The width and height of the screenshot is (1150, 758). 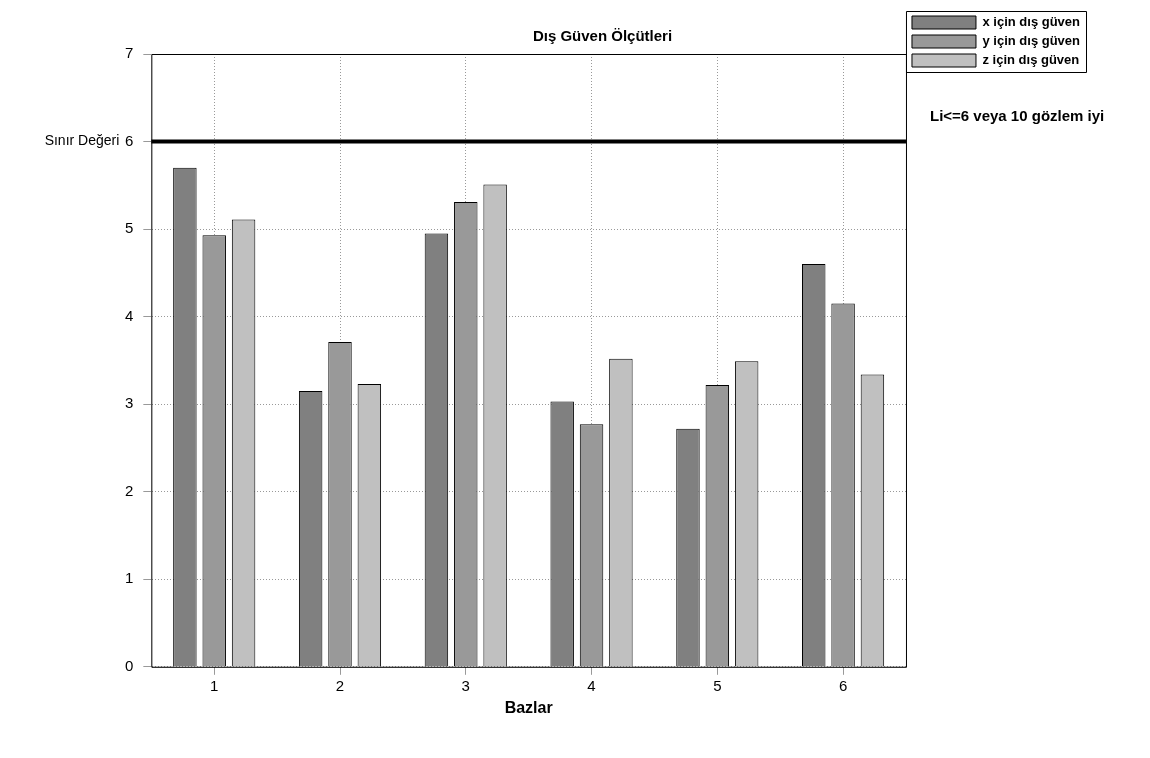 I want to click on y-tick-label: 2, so click(x=129, y=490).